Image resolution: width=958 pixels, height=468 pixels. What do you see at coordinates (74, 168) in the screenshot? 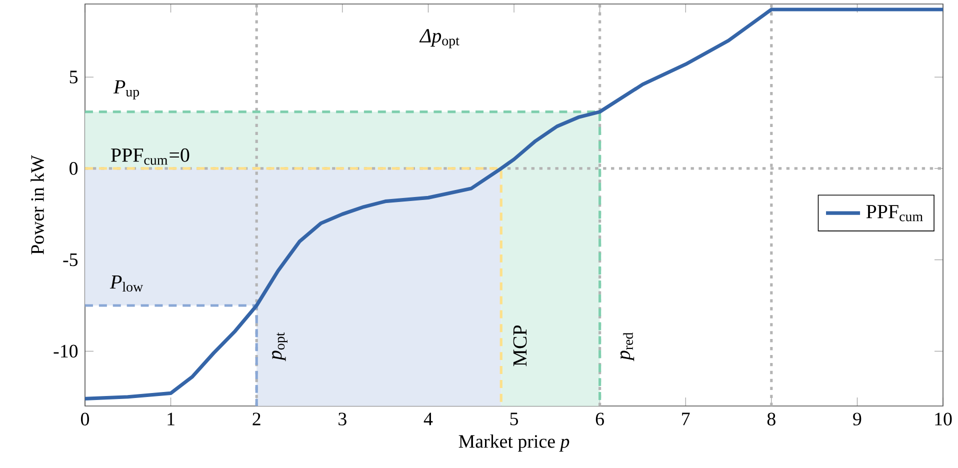
I see `y-tick-label: 0` at bounding box center [74, 168].